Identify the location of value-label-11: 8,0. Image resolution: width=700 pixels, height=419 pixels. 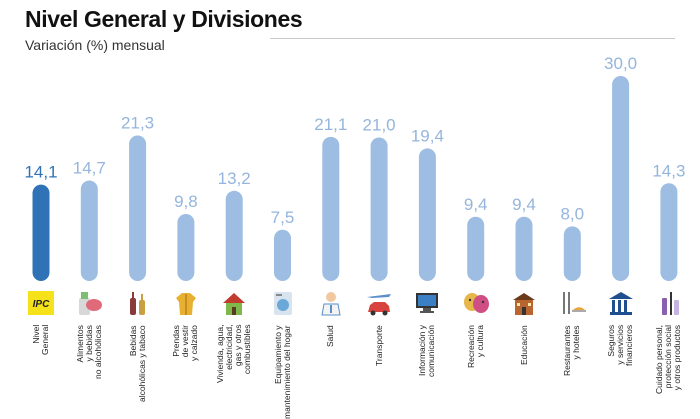
(572, 213).